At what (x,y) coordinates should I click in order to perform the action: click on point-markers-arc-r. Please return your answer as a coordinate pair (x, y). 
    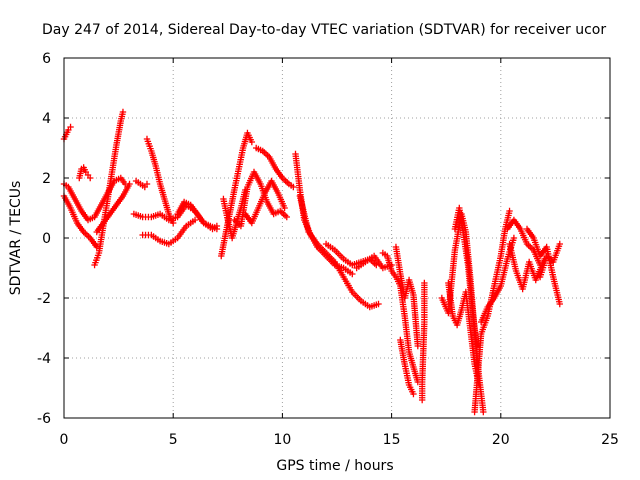
    Looking at the image, I should click on (339, 251).